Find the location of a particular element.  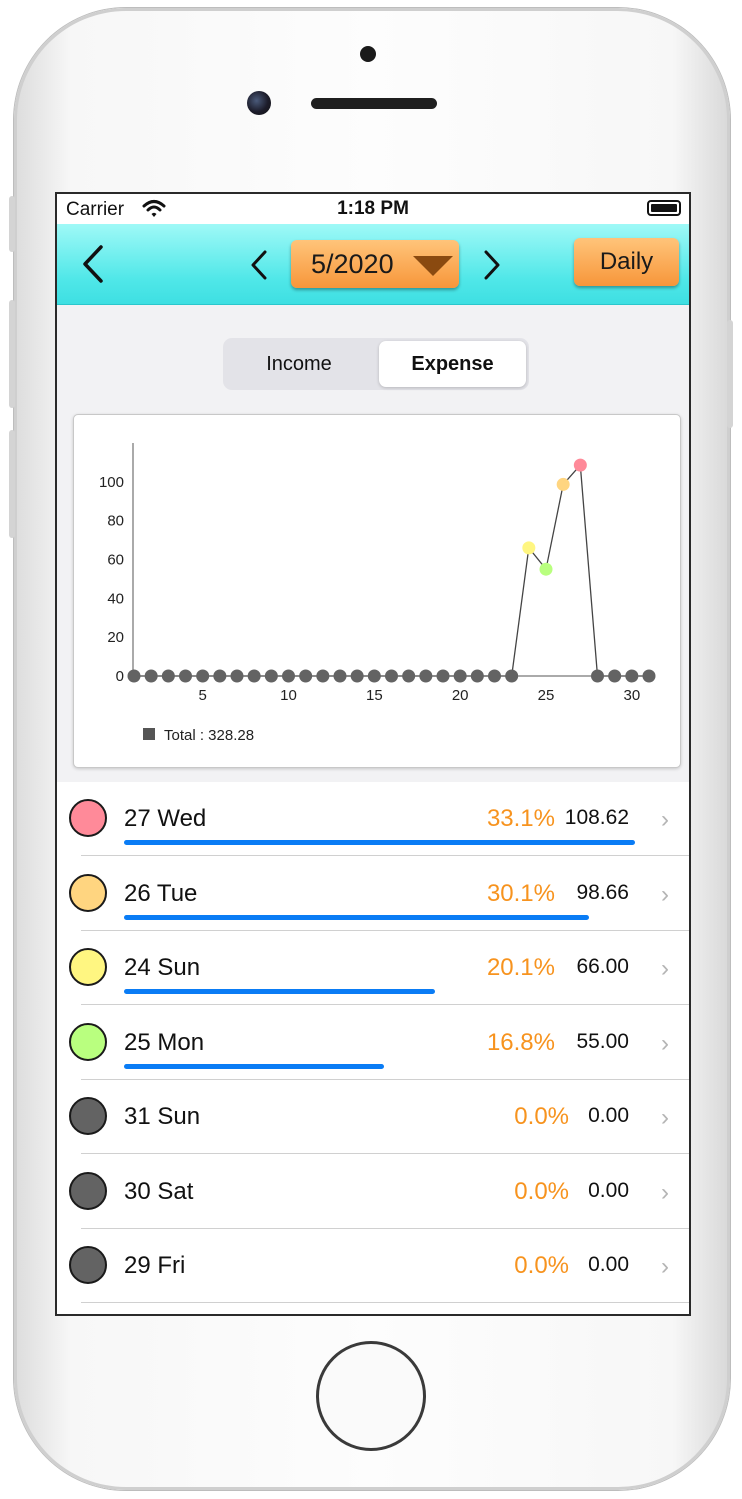

earpiece-speaker is located at coordinates (374, 103).